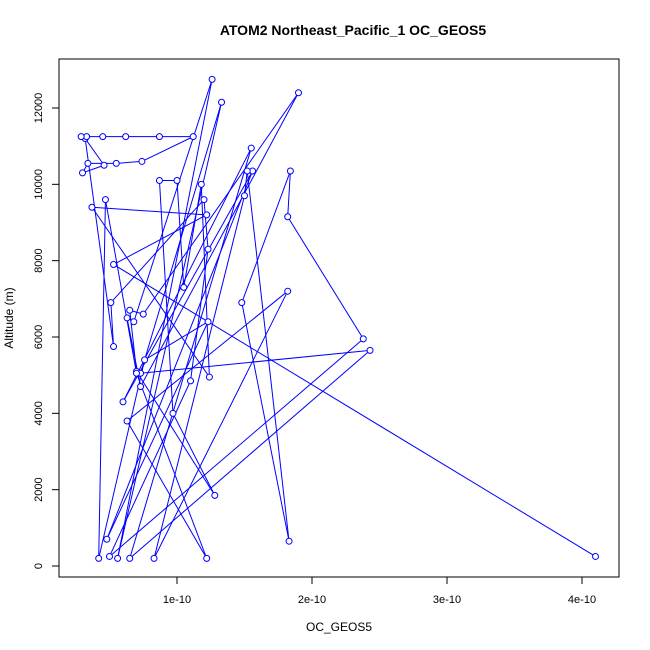 The width and height of the screenshot is (650, 650). What do you see at coordinates (39, 108) in the screenshot?
I see `y-tick-label: 12000` at bounding box center [39, 108].